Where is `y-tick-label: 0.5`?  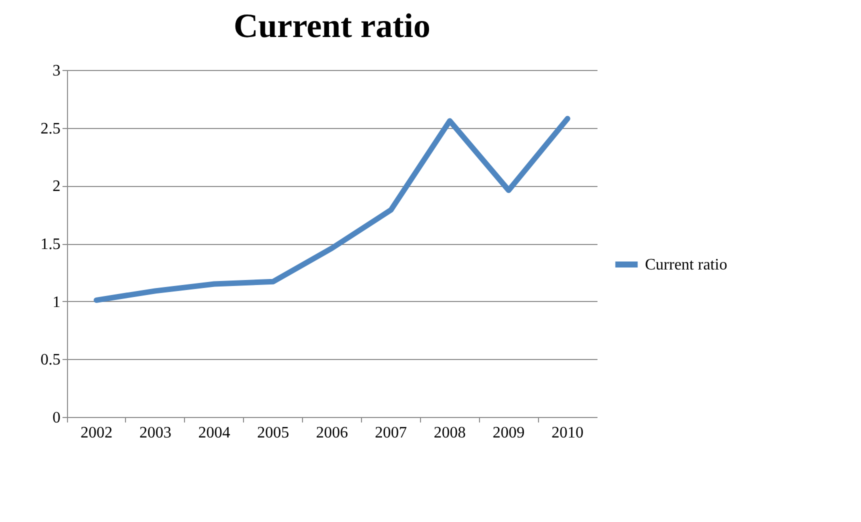 y-tick-label: 0.5 is located at coordinates (50, 360).